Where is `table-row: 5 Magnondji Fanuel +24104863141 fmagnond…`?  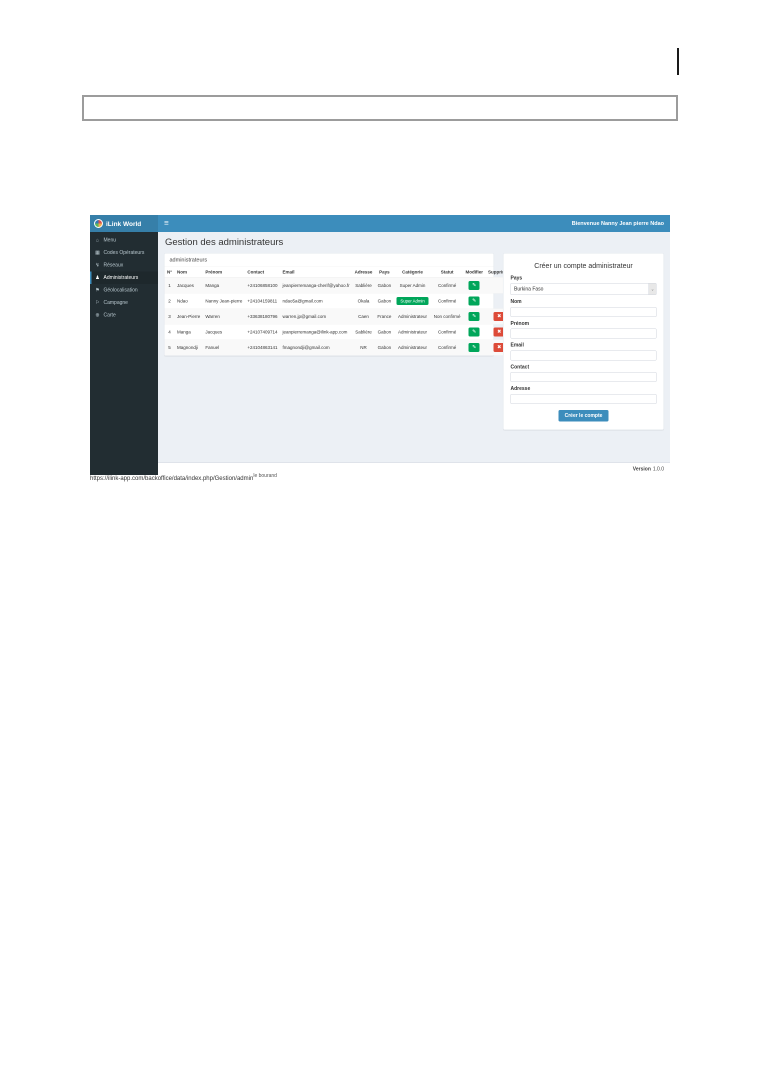 table-row: 5 Magnondji Fanuel +24104863141 fmagnond… is located at coordinates (338, 347).